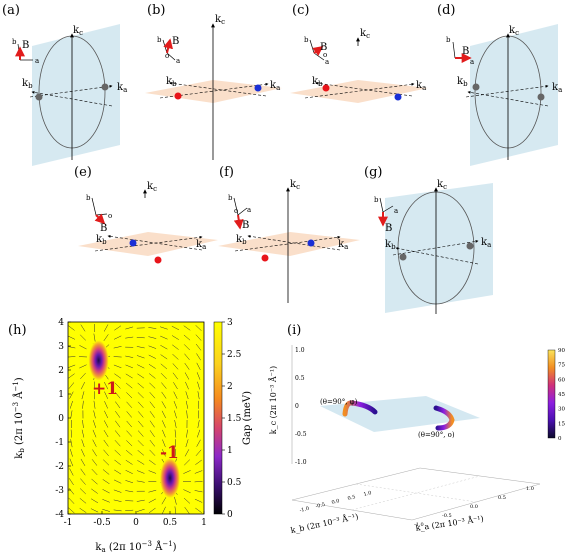  I want to click on heatmap-xlabel: ka (2π 10−3 Å−1), so click(135, 547).